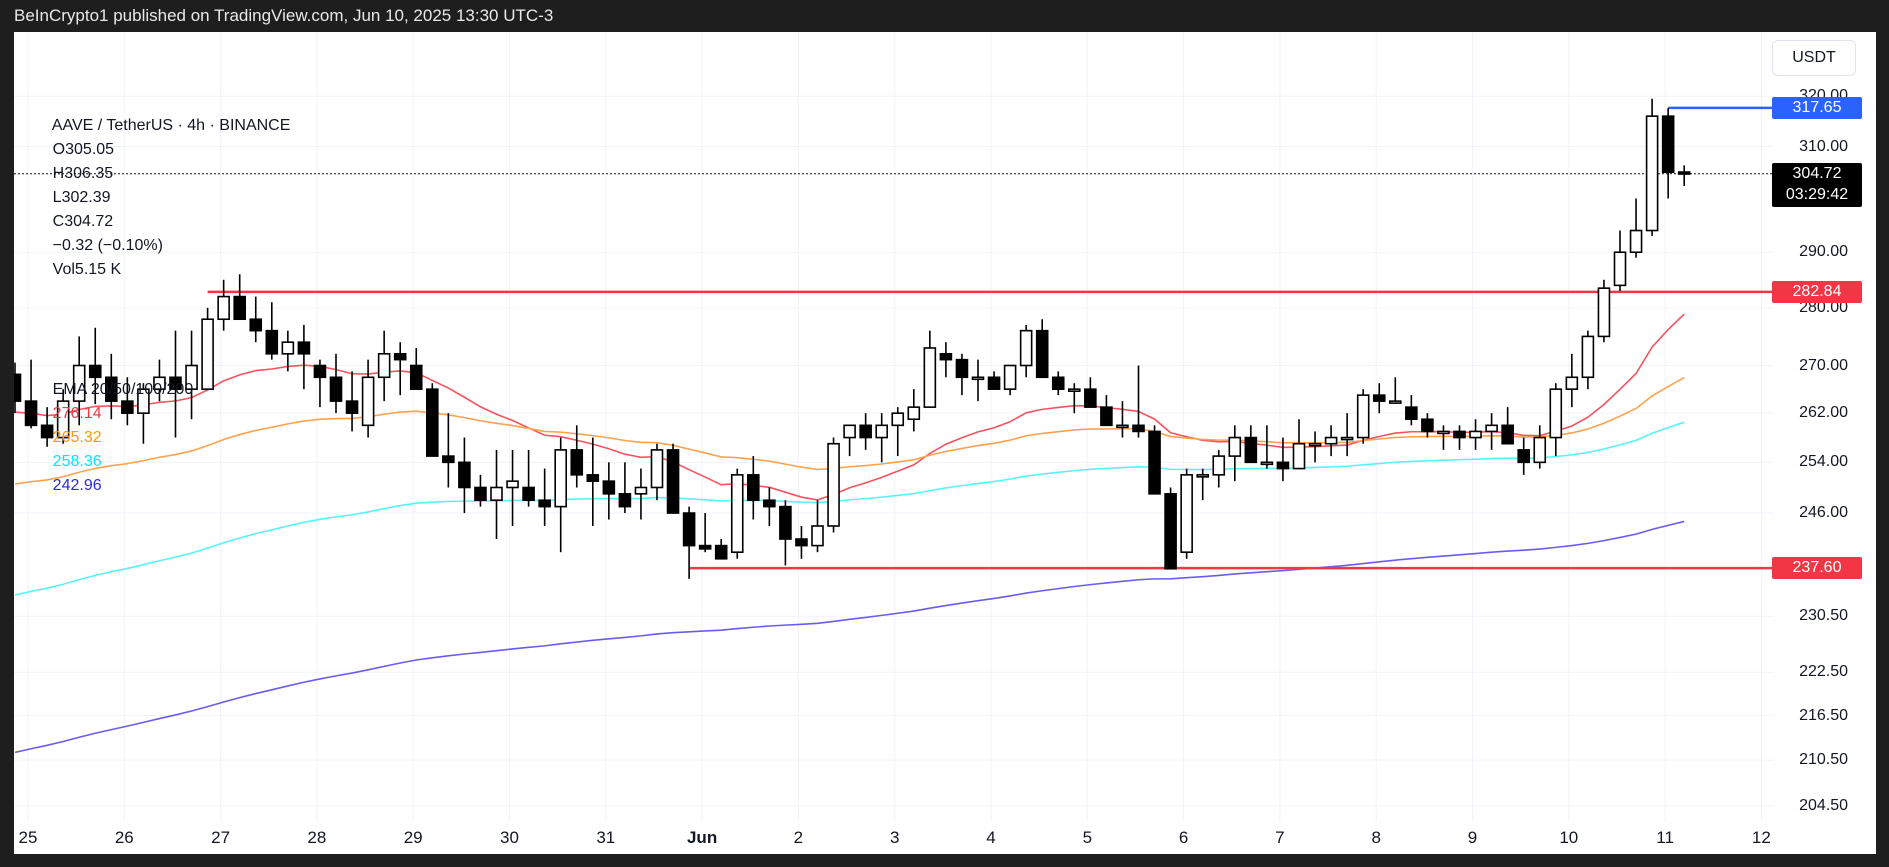 The width and height of the screenshot is (1889, 867). Describe the element at coordinates (606, 837) in the screenshot. I see `time-tick: 31` at that location.